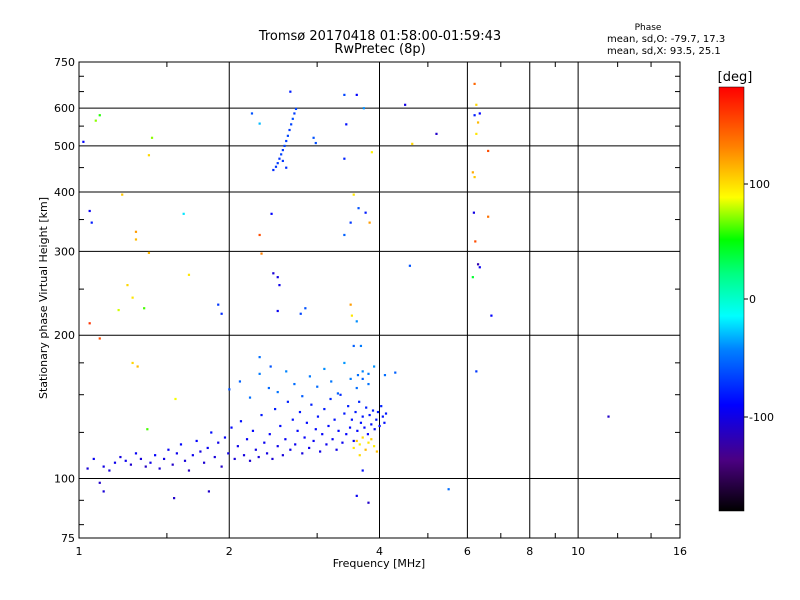 This screenshot has height=600, width=800. What do you see at coordinates (379, 551) in the screenshot?
I see `x-tick-label: 4` at bounding box center [379, 551].